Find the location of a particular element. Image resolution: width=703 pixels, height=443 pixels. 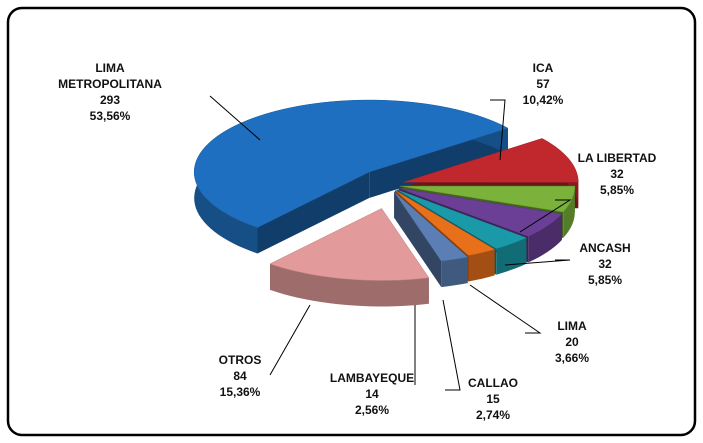

label-line: 84 is located at coordinates (240, 376).